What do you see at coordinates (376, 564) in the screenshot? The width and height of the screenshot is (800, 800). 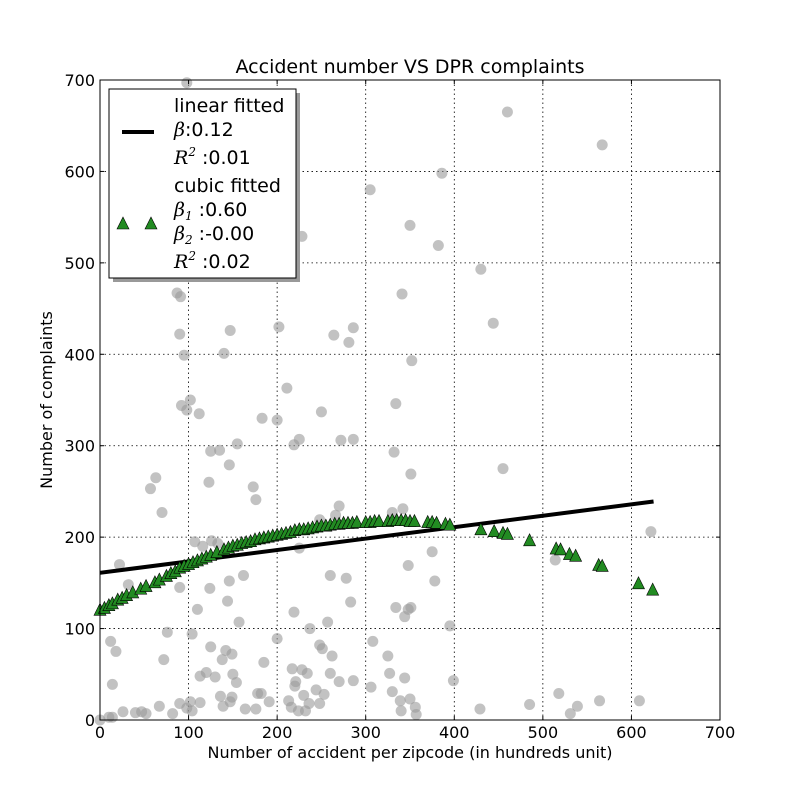 I see `cubic-fit-series` at bounding box center [376, 564].